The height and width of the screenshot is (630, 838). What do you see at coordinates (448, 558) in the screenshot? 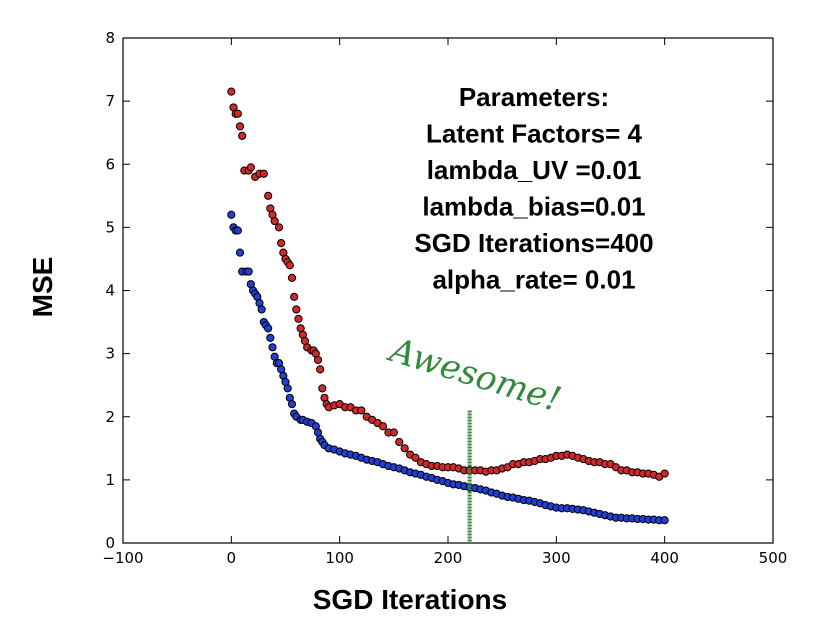
I see `x-tick-label: 200` at bounding box center [448, 558].